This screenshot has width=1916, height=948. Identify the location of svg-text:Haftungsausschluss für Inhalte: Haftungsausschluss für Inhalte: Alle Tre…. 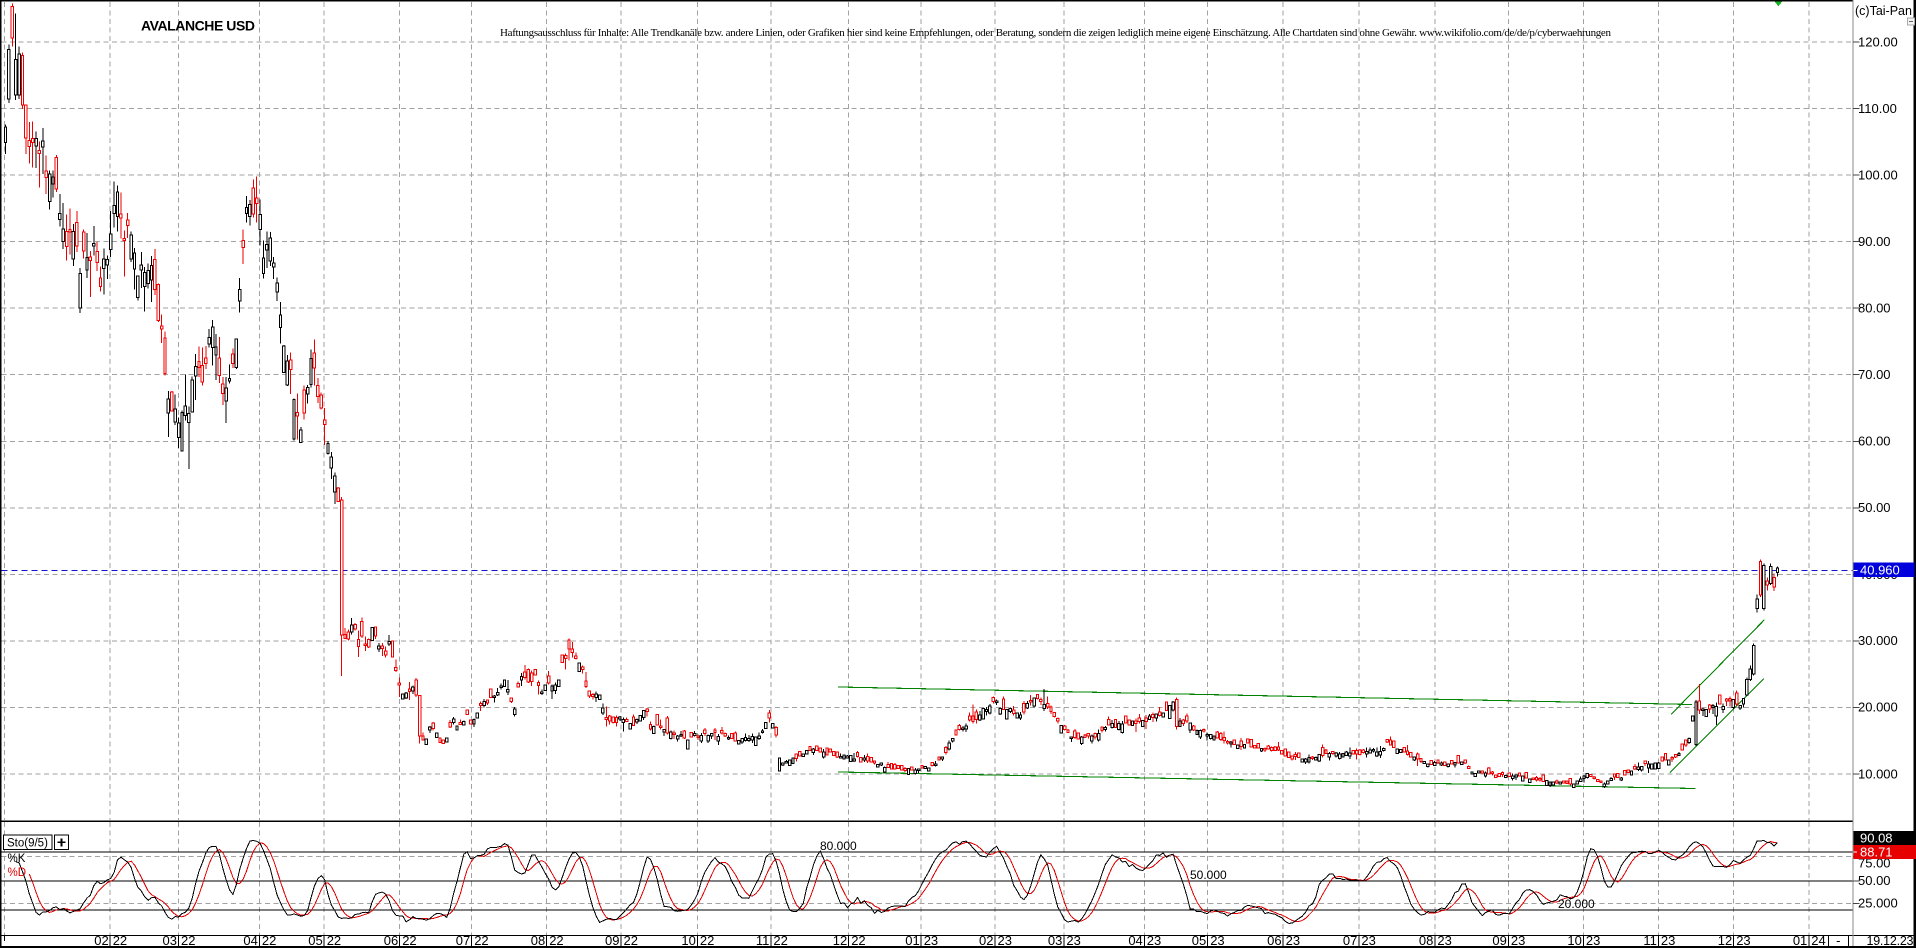
(1056, 33).